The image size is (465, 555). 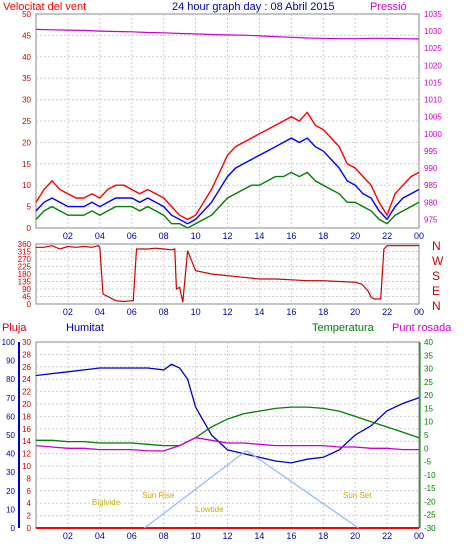 What do you see at coordinates (10, 416) in the screenshot?
I see `y-tick-label: 60` at bounding box center [10, 416].